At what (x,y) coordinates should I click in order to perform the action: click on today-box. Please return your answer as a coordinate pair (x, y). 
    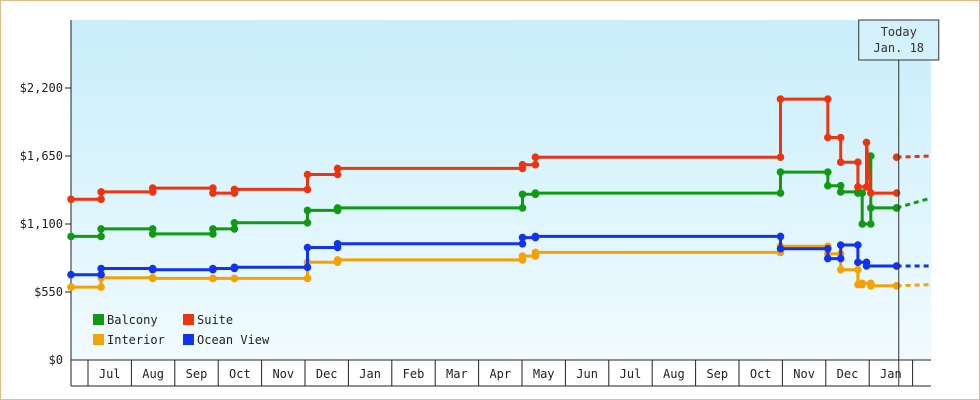
    Looking at the image, I should click on (899, 40).